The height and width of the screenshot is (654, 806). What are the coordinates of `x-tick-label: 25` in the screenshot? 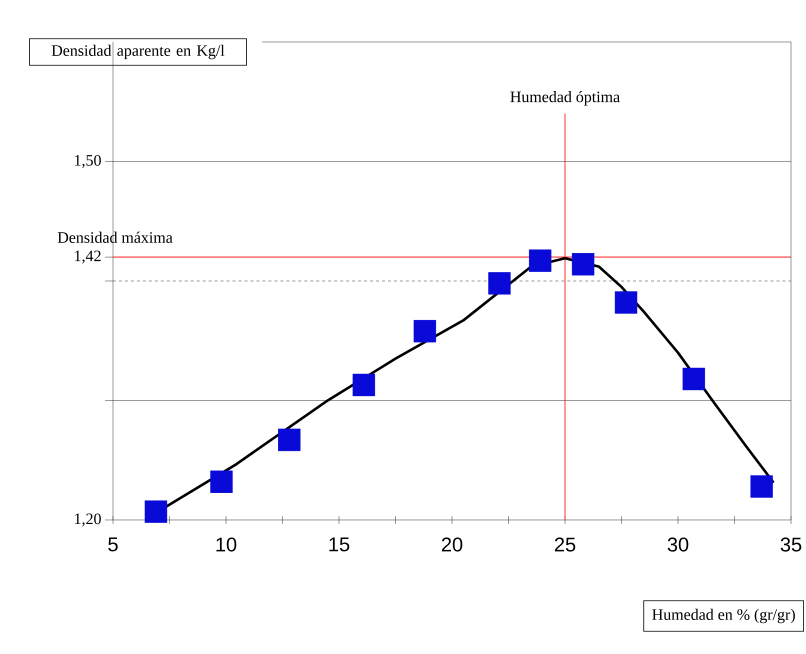 It's located at (565, 545).